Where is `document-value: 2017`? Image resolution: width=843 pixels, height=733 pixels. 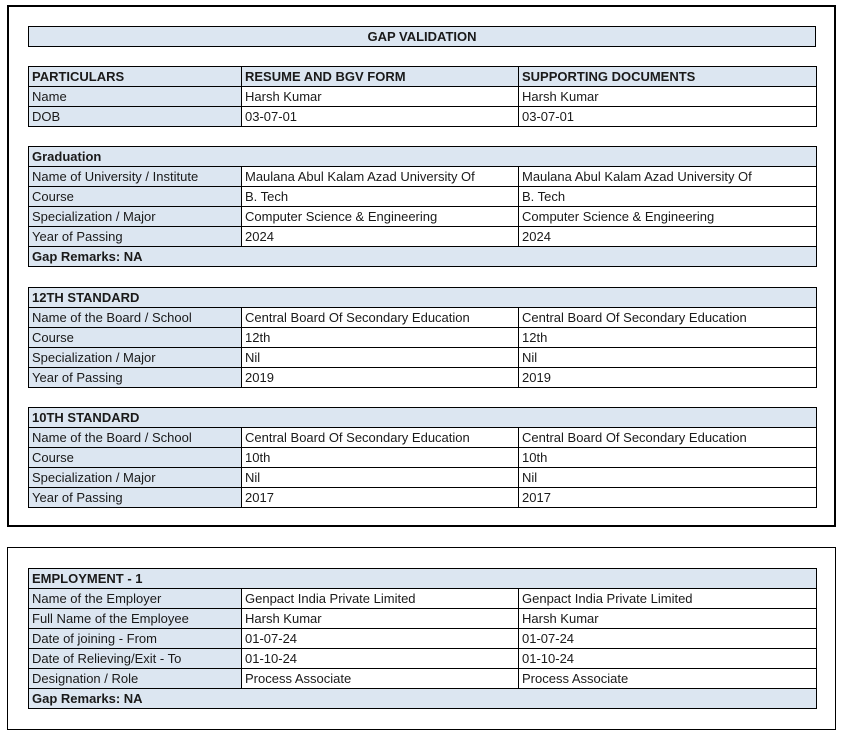
document-value: 2017 is located at coordinates (667, 497).